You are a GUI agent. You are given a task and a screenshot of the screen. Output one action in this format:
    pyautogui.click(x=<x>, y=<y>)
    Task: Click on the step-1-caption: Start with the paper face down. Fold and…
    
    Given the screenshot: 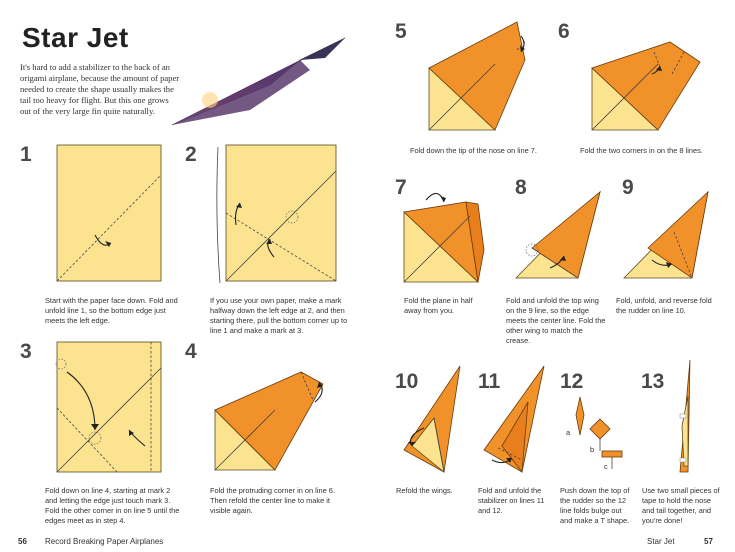 What is the action you would take?
    pyautogui.click(x=111, y=310)
    